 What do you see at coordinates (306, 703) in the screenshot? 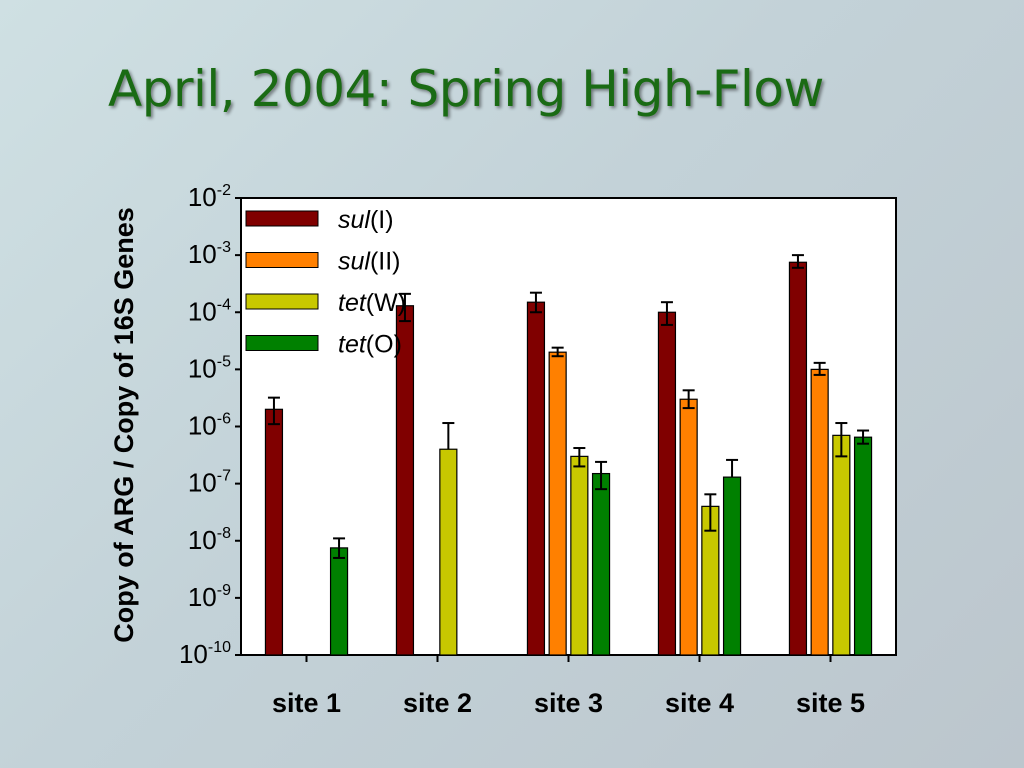
I see `x-tick-label: site 1` at bounding box center [306, 703].